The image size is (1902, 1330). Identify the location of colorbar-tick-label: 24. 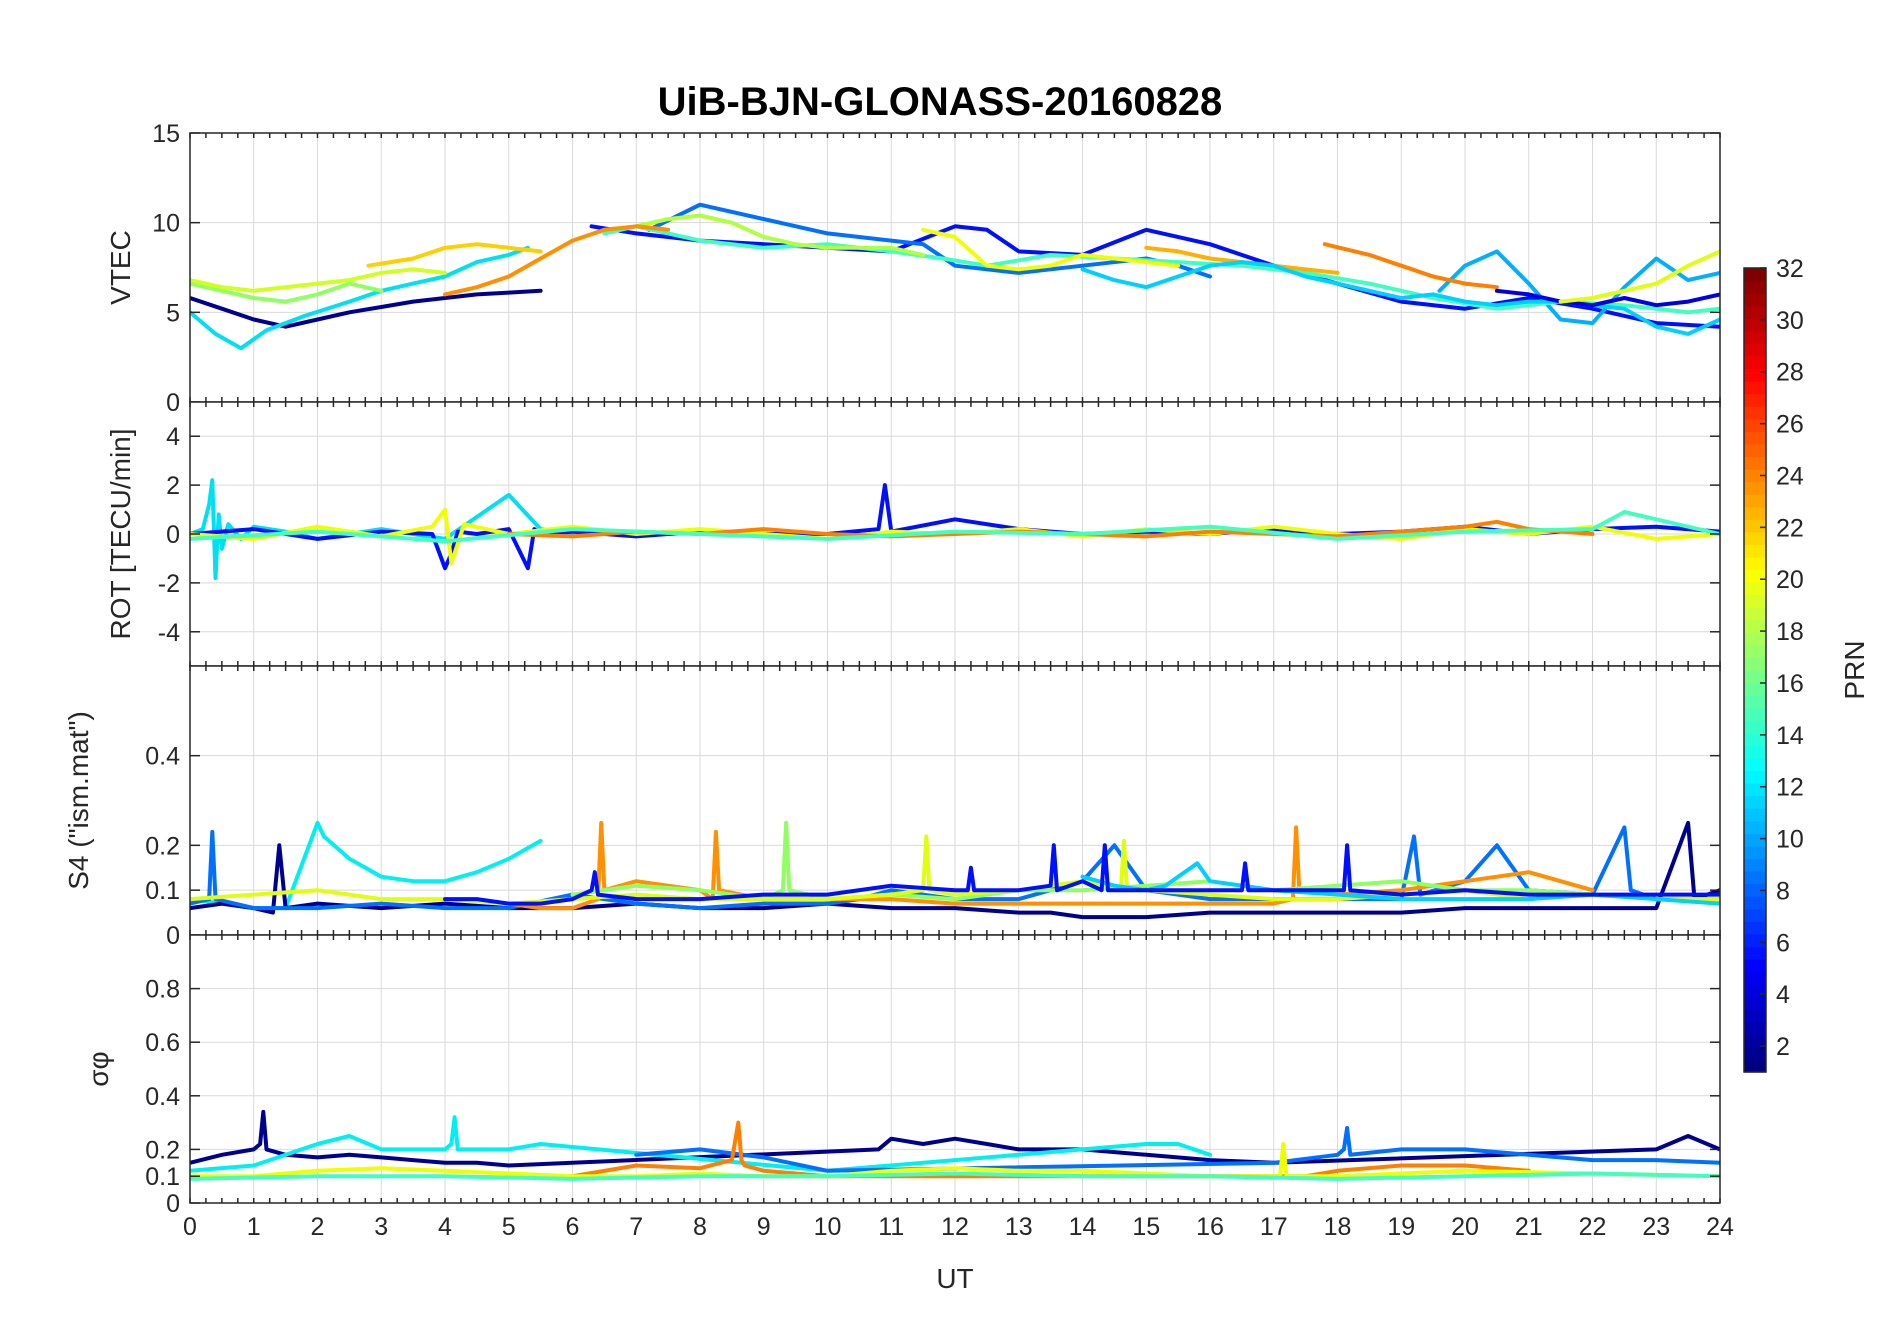
(1790, 476).